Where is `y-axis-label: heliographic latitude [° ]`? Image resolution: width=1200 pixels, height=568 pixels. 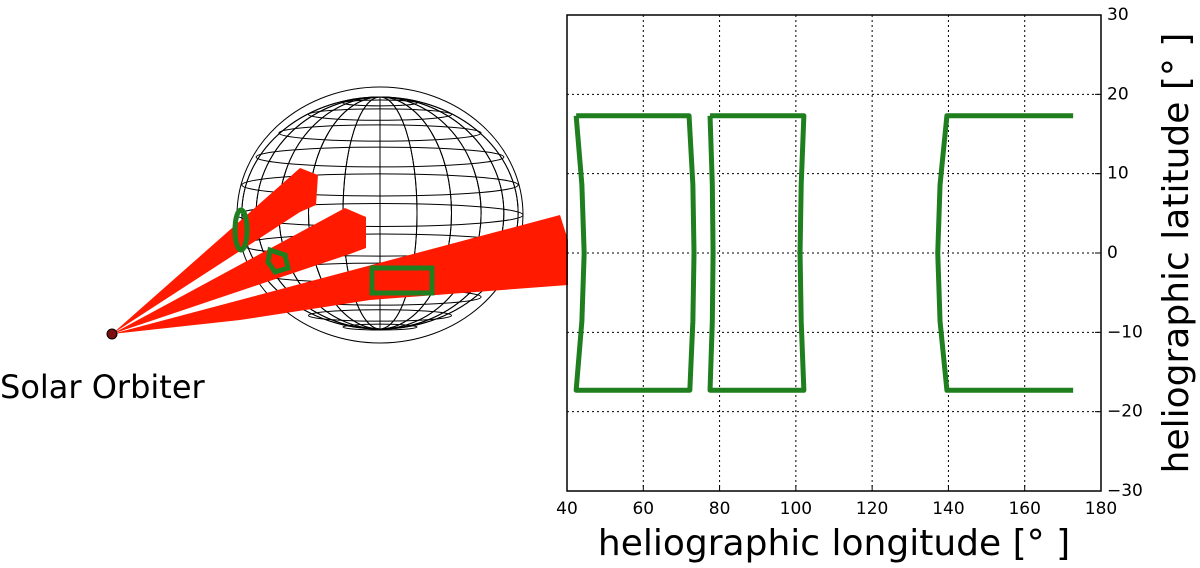
y-axis-label: heliographic latitude [° ] is located at coordinates (1176, 253).